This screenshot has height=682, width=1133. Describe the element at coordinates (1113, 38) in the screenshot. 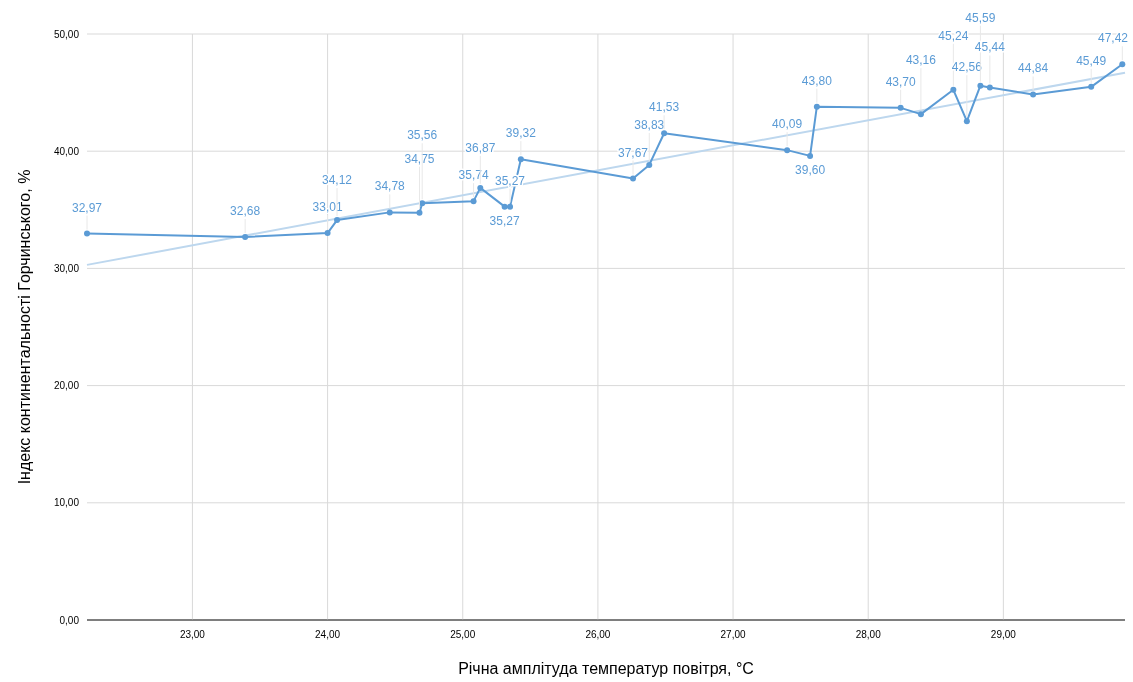

I see `data-label: 47,42` at that location.